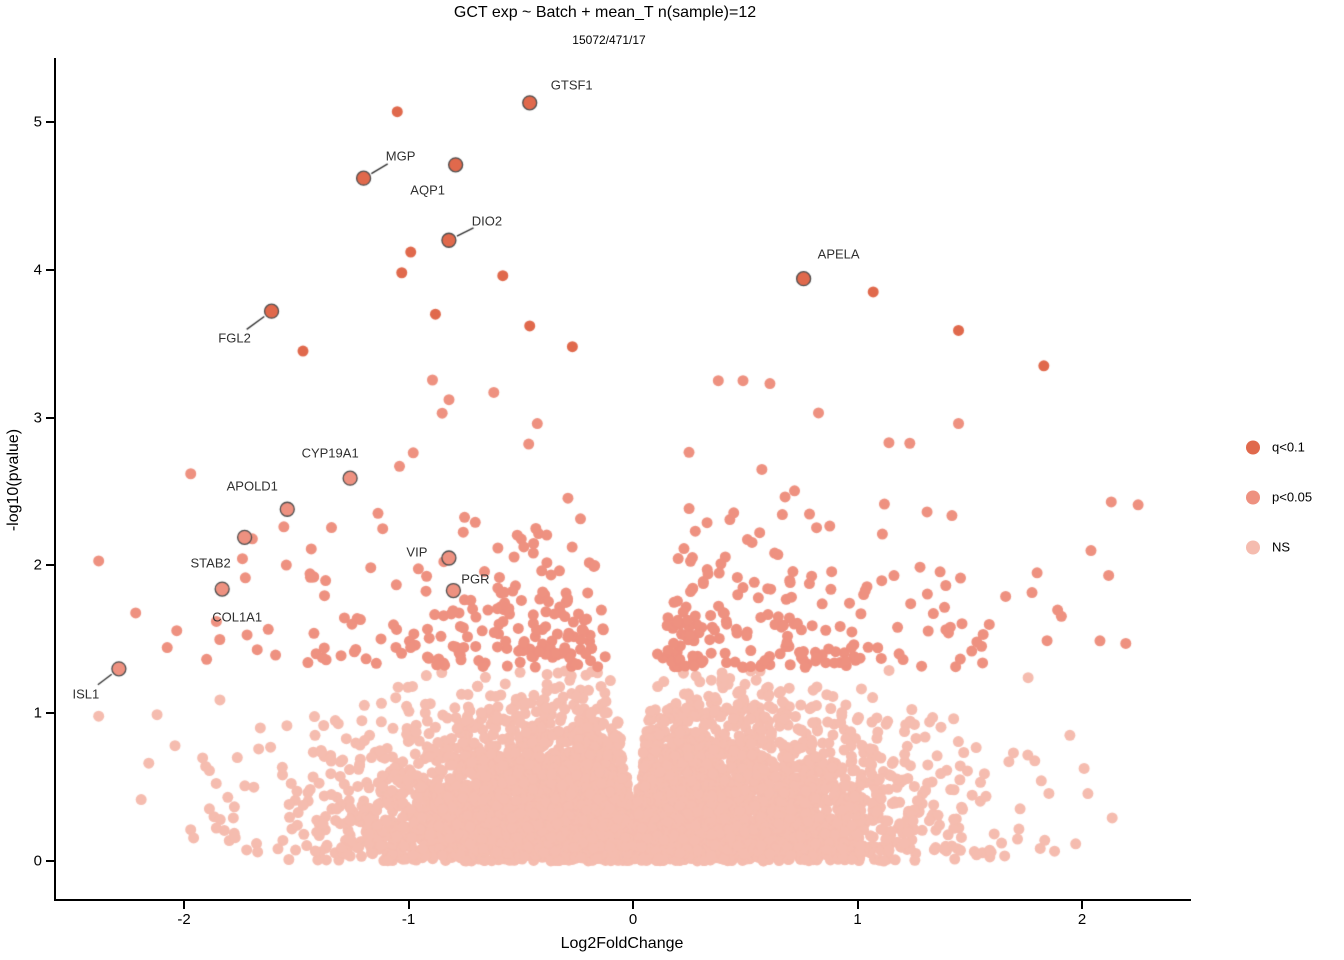  I want to click on gene-label-STAB2: STAB2, so click(210, 563).